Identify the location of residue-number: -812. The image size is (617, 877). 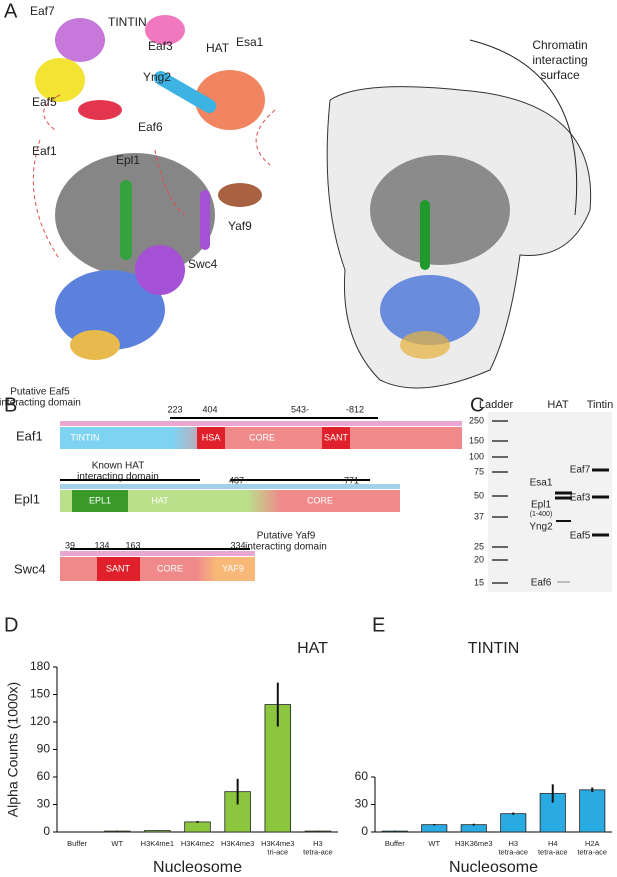
(355, 409).